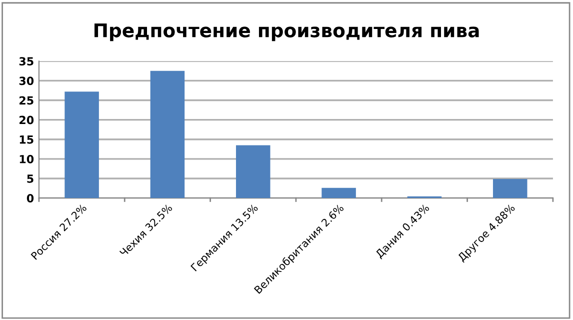  I want to click on y-tick-label: 30, so click(26, 81).